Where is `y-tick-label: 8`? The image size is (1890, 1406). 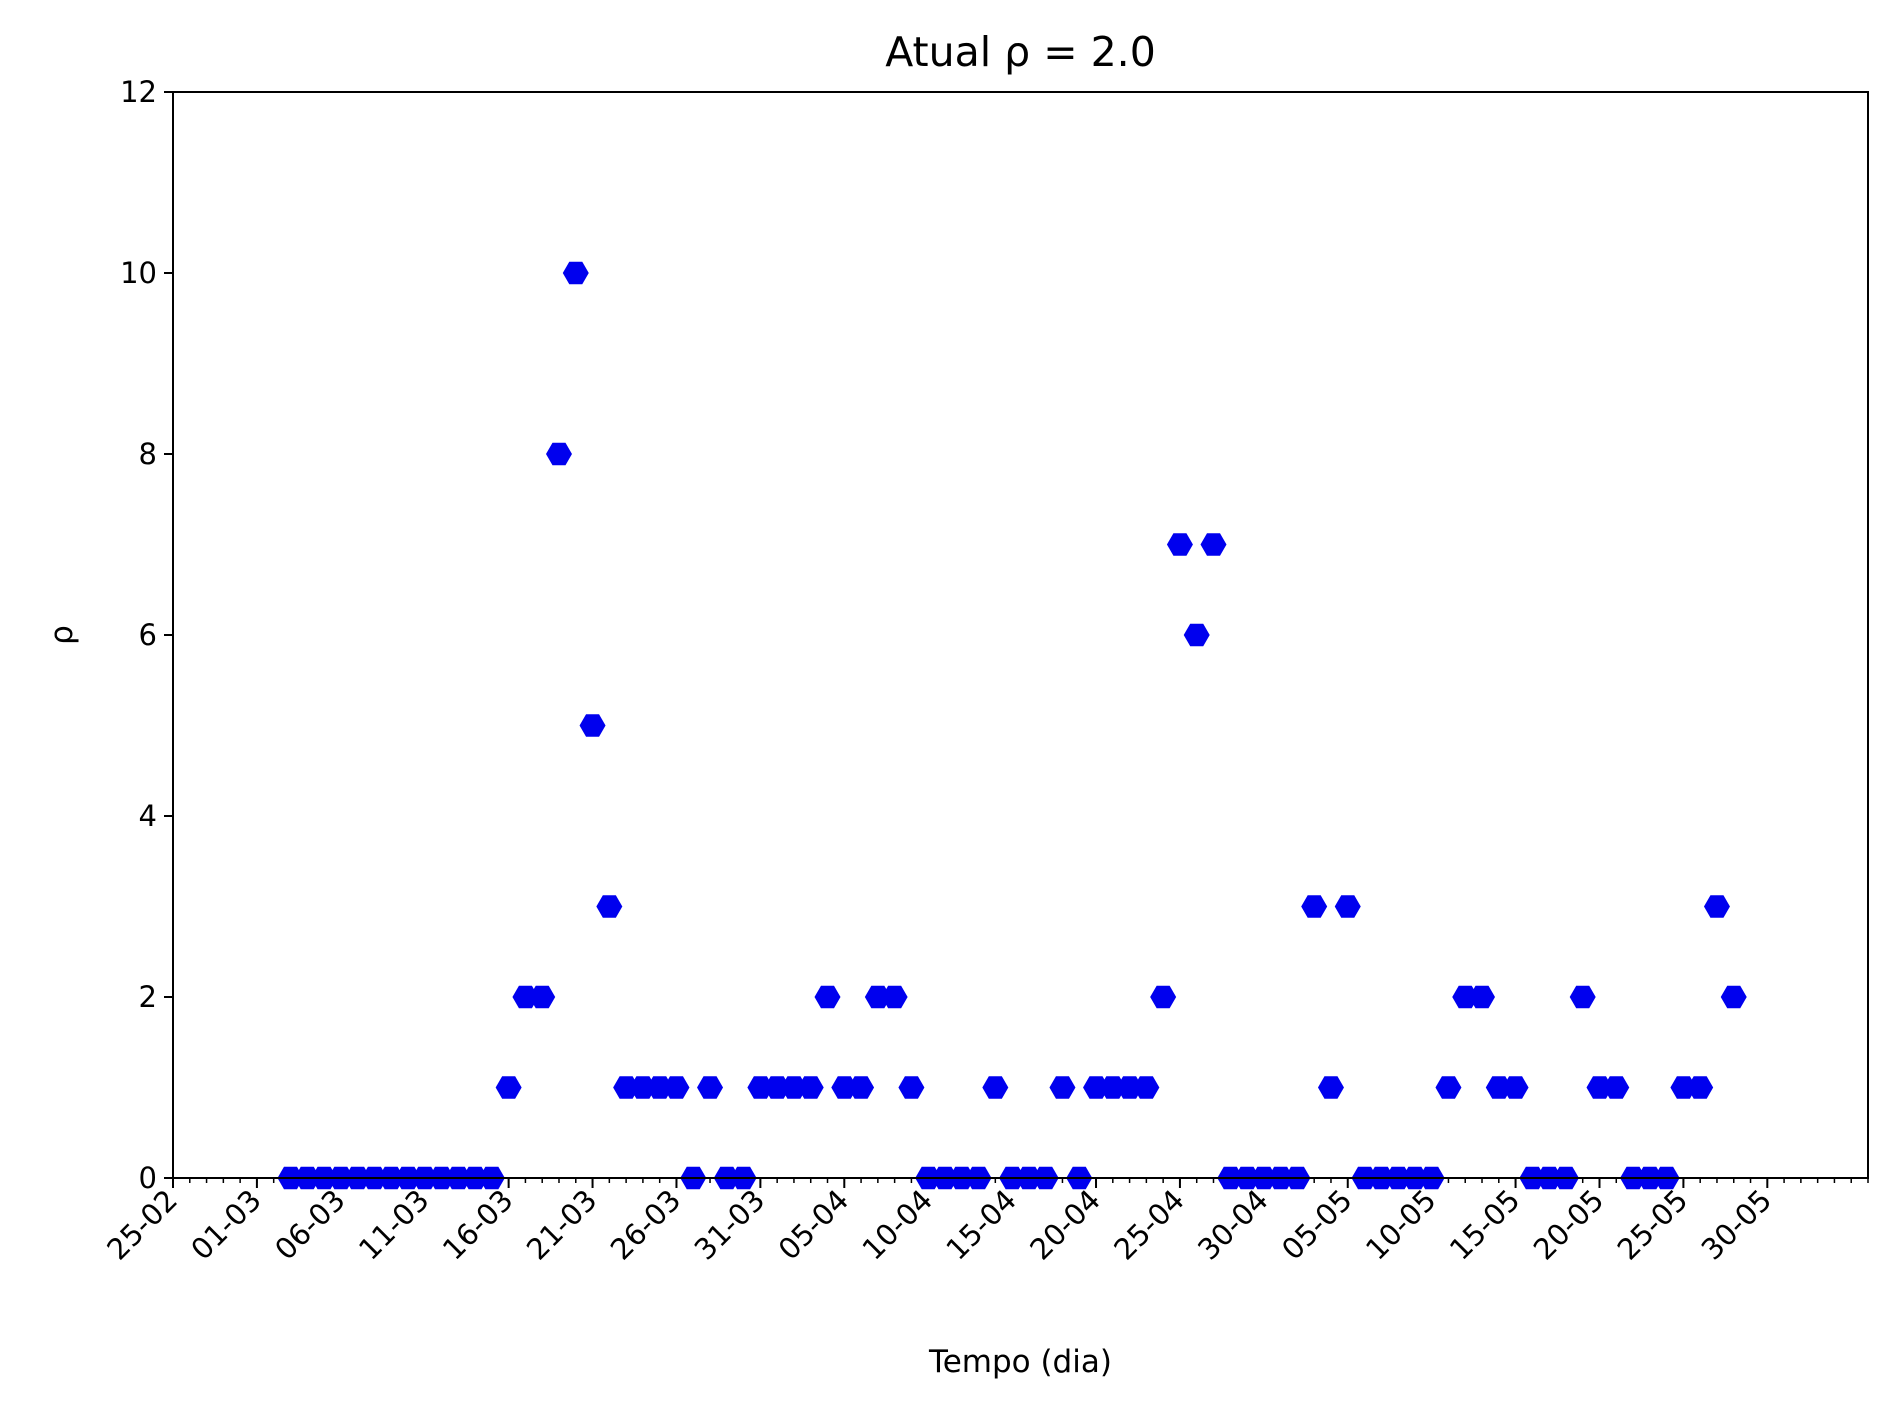
y-tick-label: 8 is located at coordinates (148, 454).